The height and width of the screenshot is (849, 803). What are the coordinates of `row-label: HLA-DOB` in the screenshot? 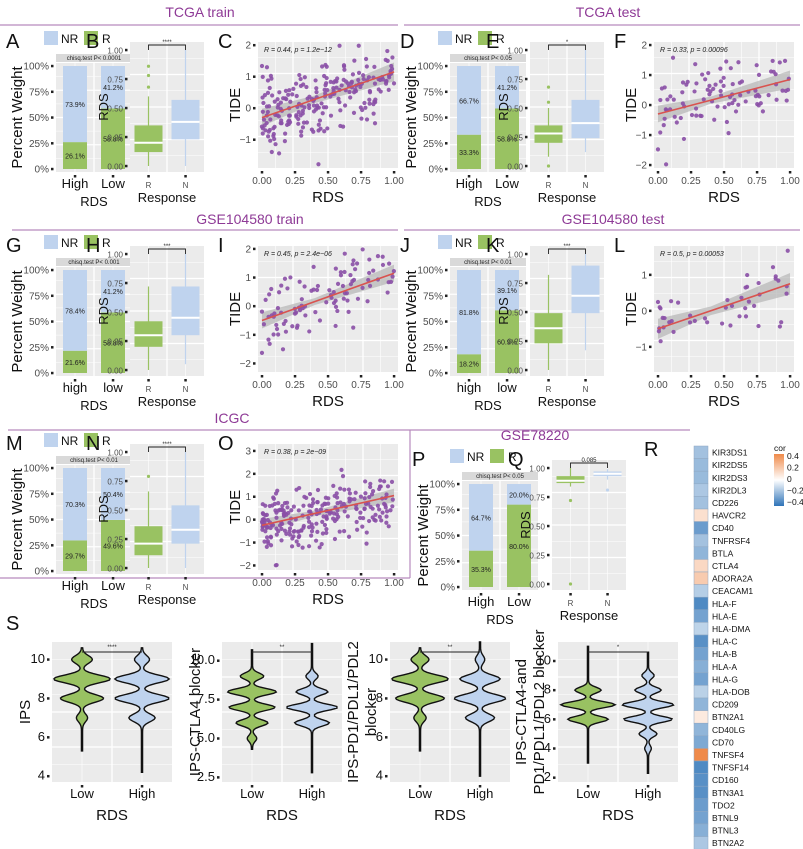 It's located at (731, 692).